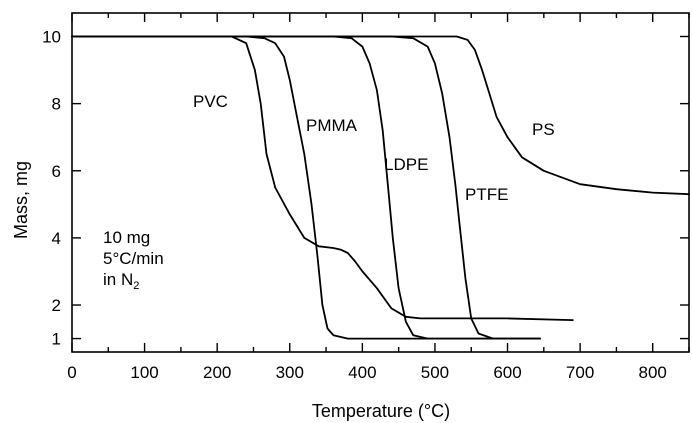 This screenshot has width=692, height=423. I want to click on conditions-annotation: 10 mg 5°C/min in N2, so click(133, 260).